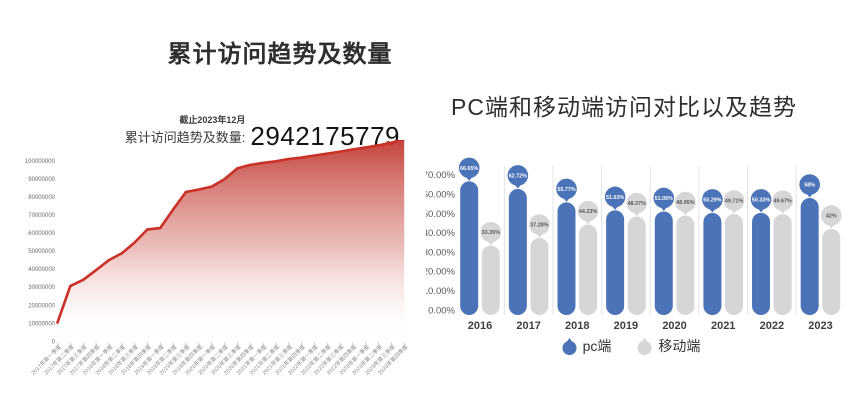  I want to click on legend-label-pc: pc端, so click(597, 346).